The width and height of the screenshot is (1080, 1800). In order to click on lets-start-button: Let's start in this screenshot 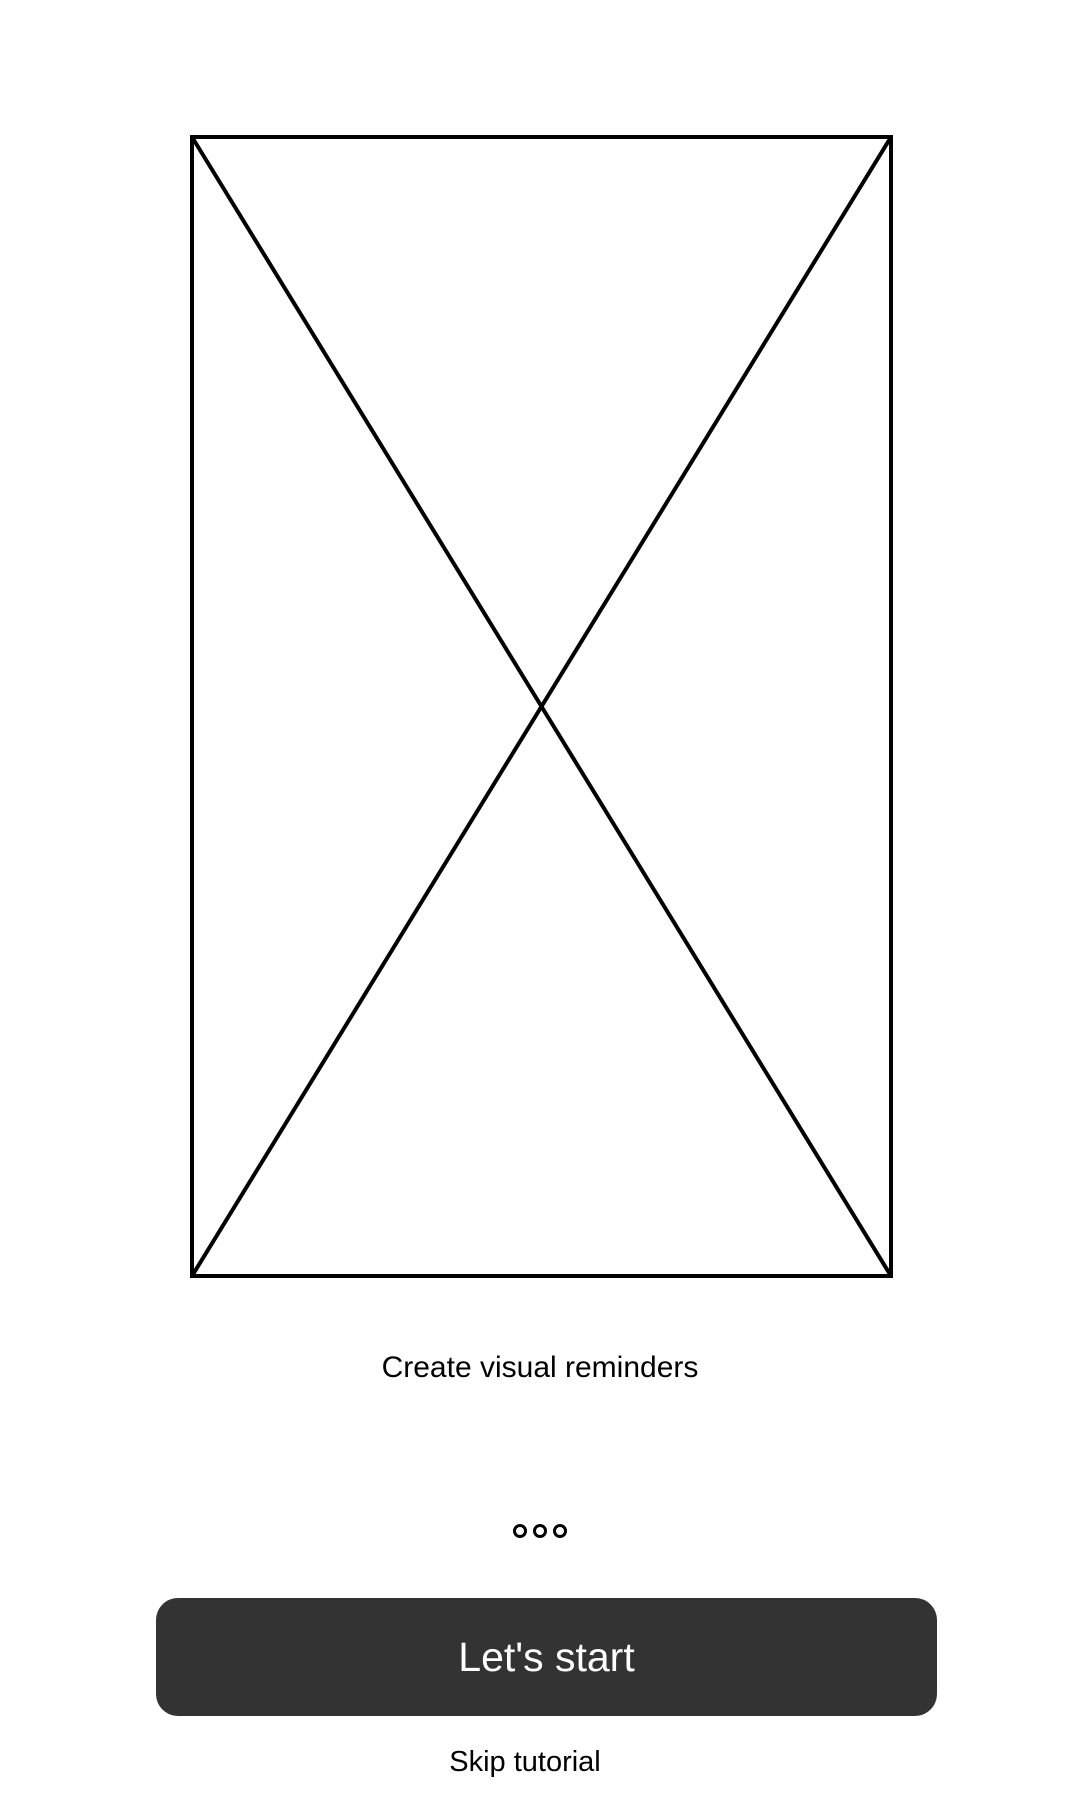, I will do `click(546, 1657)`.